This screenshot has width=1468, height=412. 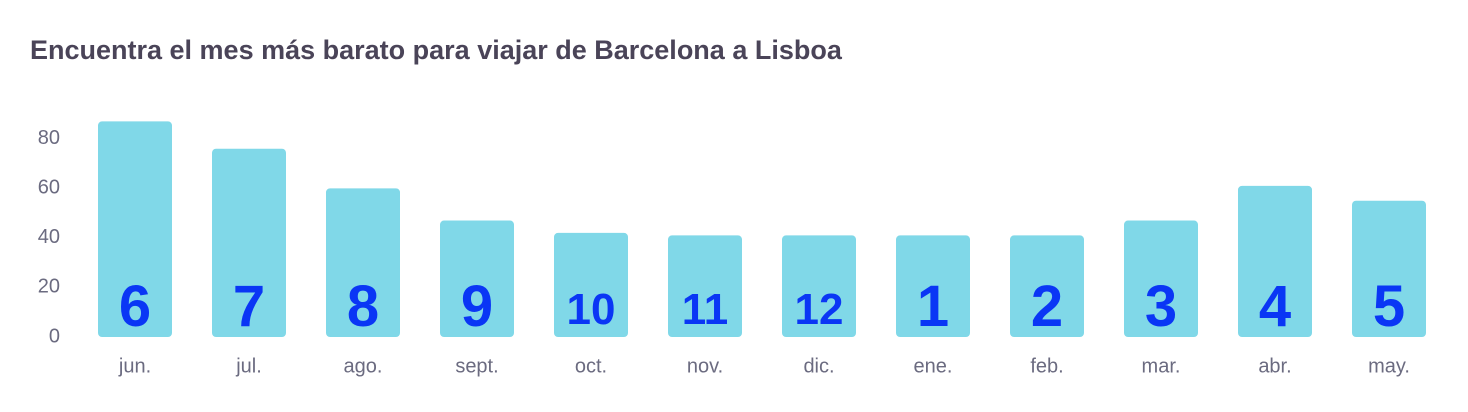 What do you see at coordinates (1274, 366) in the screenshot?
I see `x-tick-label: abr.` at bounding box center [1274, 366].